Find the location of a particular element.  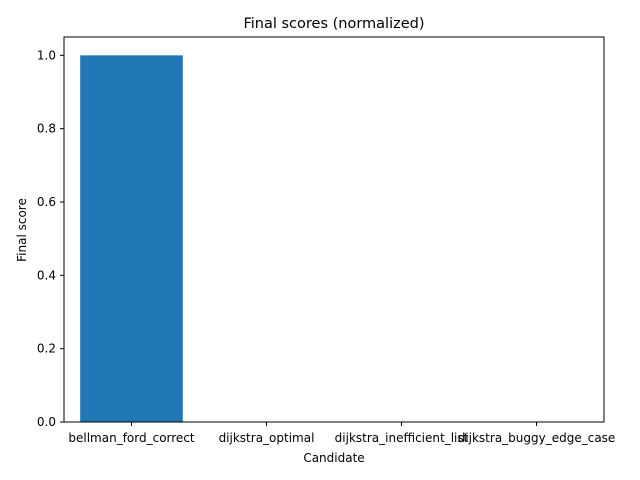

y-tick-label: 0.0 is located at coordinates (46, 422).